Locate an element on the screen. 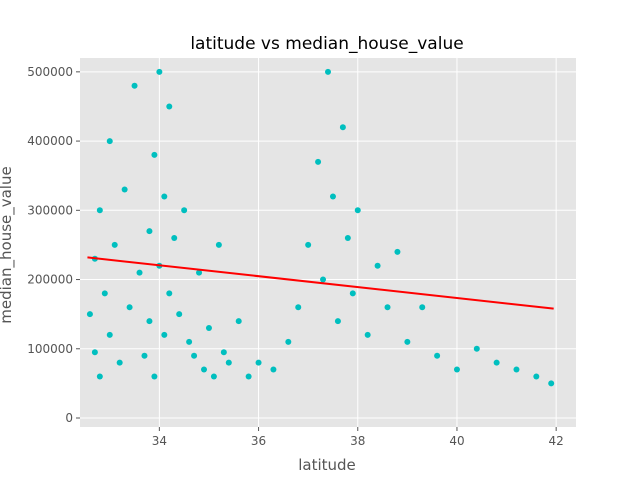  x-tick-label: 34 is located at coordinates (159, 441).